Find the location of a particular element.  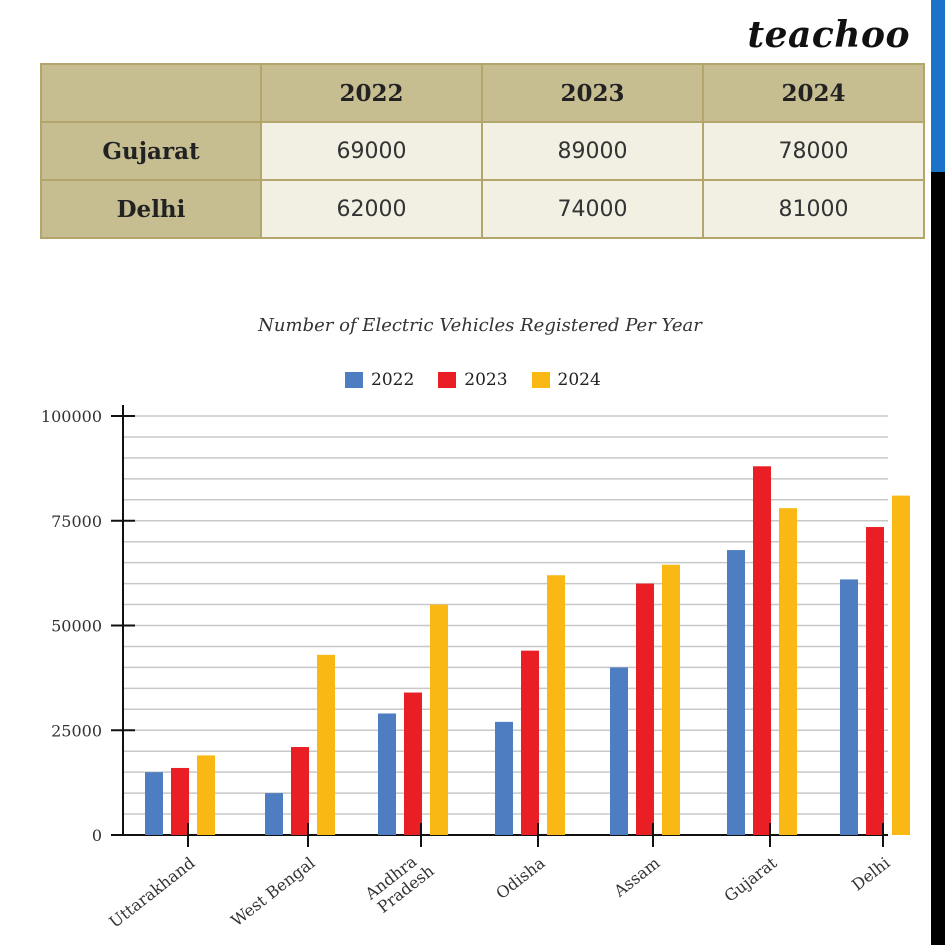

x-tick-label: Assam is located at coordinates (636, 877).